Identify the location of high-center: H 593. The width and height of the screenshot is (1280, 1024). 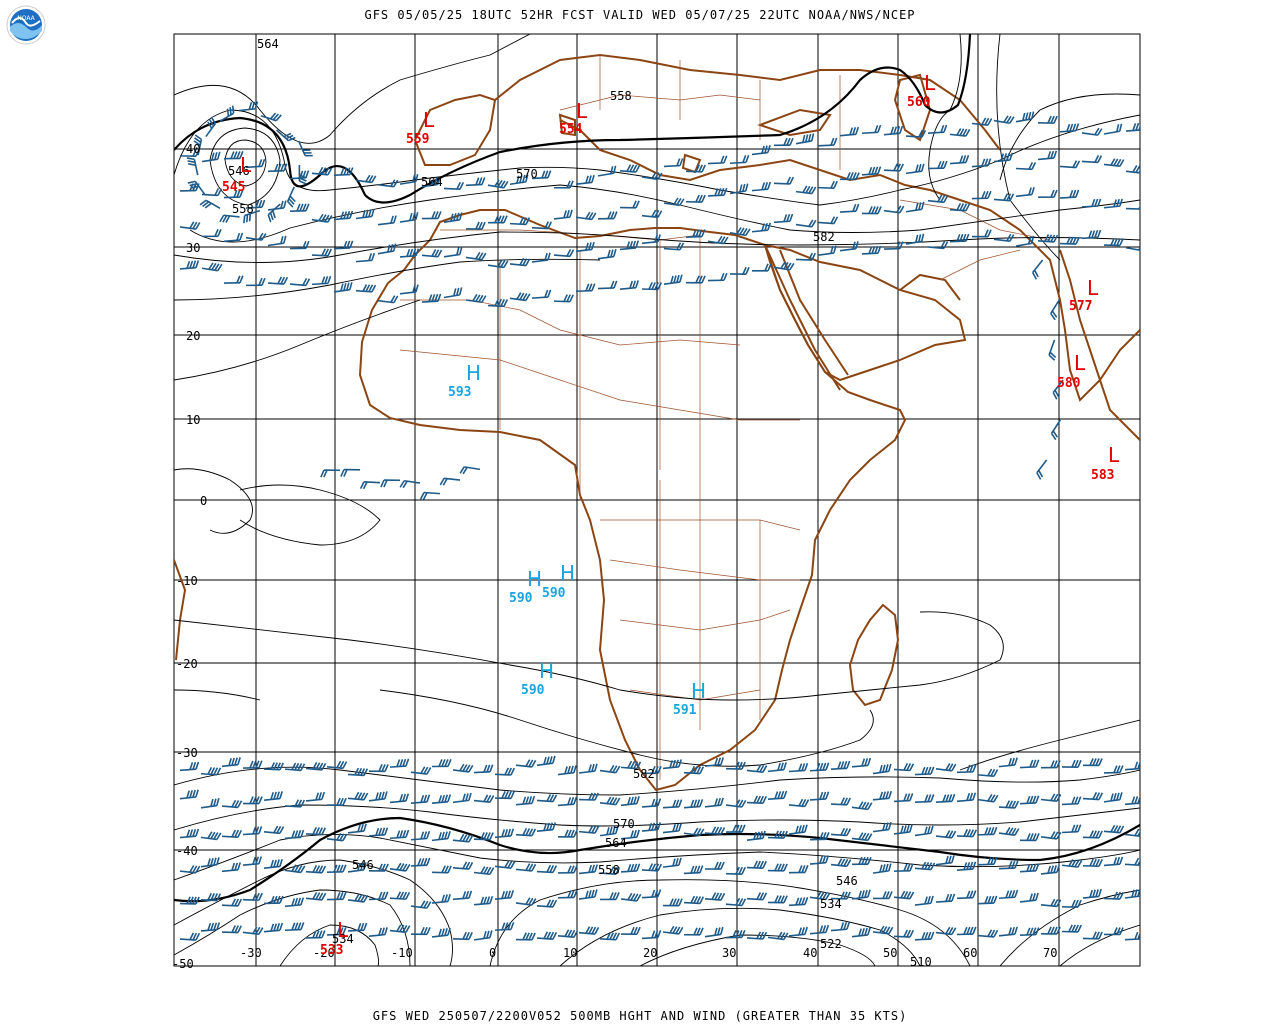
(464, 380).